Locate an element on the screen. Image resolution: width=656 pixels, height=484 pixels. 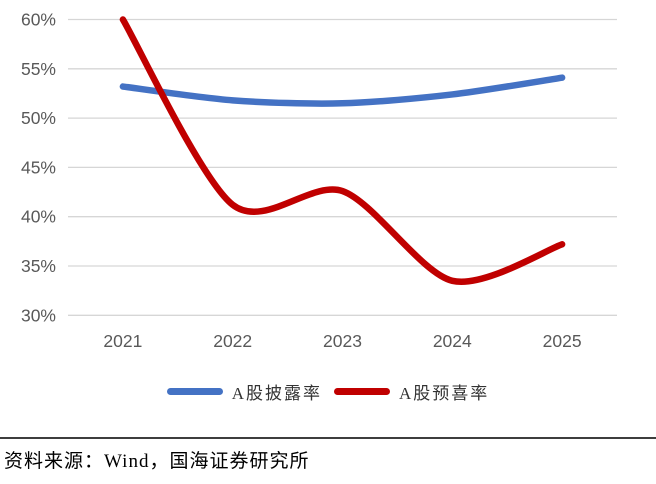
x-tick-label: 2022 is located at coordinates (232, 341).